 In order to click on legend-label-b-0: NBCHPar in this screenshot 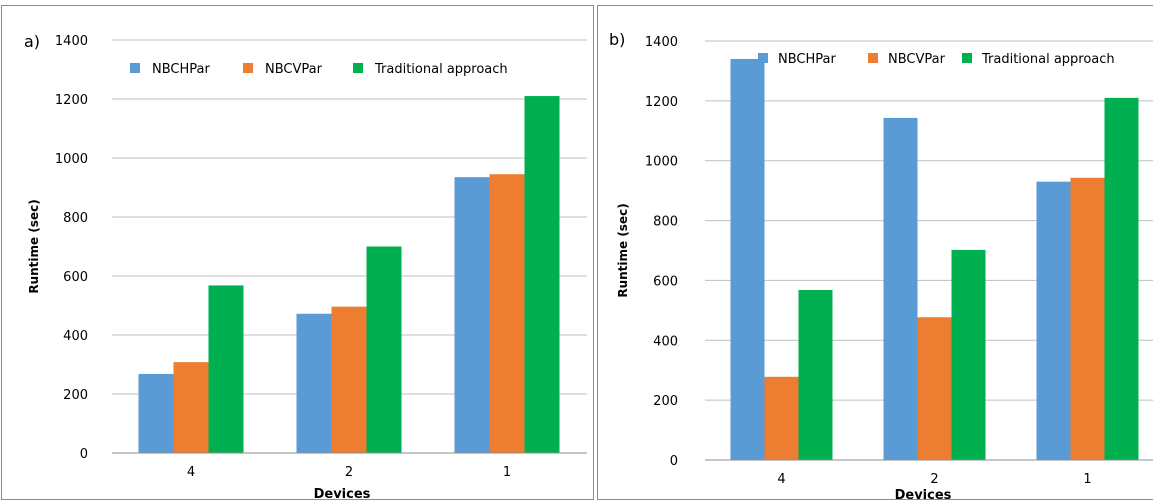, I will do `click(807, 59)`.